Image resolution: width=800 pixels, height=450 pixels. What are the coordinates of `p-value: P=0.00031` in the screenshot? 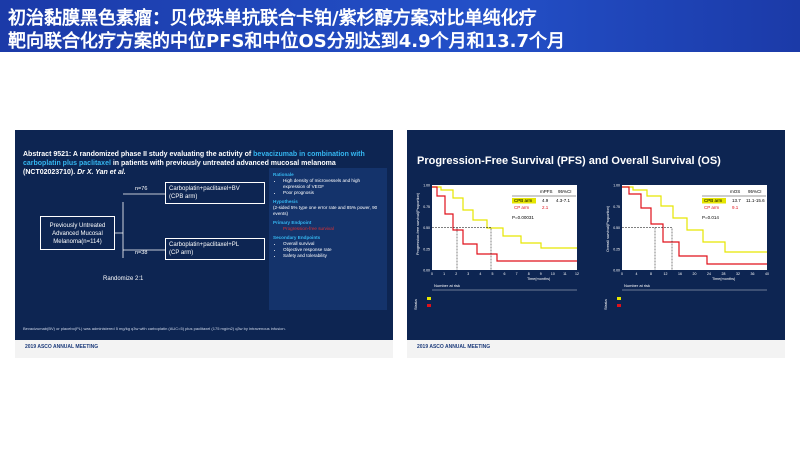 It's located at (523, 217).